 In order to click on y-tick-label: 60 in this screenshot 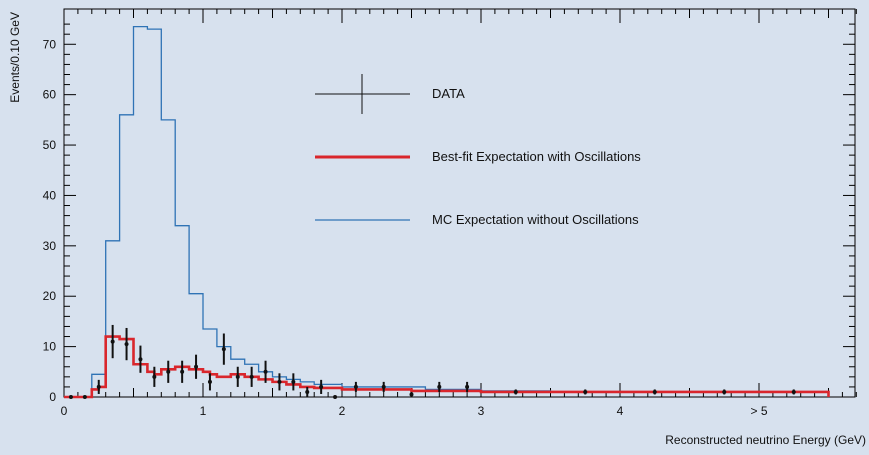, I will do `click(50, 95)`.